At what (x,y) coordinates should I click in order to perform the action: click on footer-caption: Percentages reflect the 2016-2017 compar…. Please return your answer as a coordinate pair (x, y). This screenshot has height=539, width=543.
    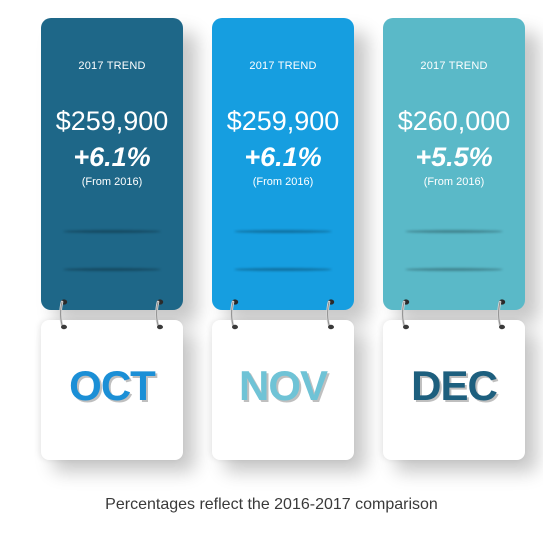
    Looking at the image, I should click on (271, 504).